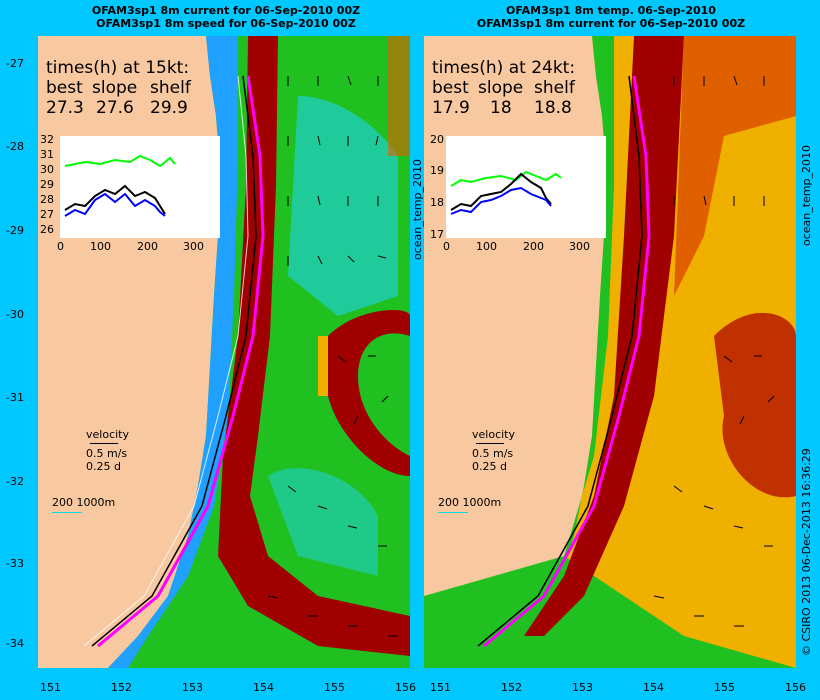  Describe the element at coordinates (15, 146) in the screenshot. I see `lat-tick: -28` at that location.